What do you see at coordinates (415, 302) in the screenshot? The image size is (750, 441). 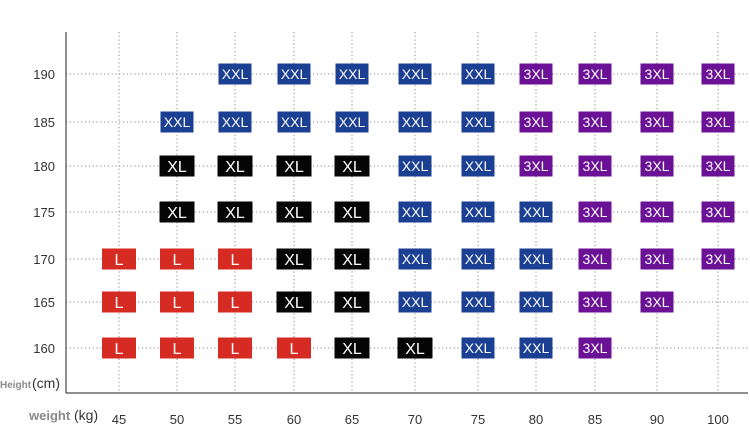 I see `size-cell-165-70: XXL` at bounding box center [415, 302].